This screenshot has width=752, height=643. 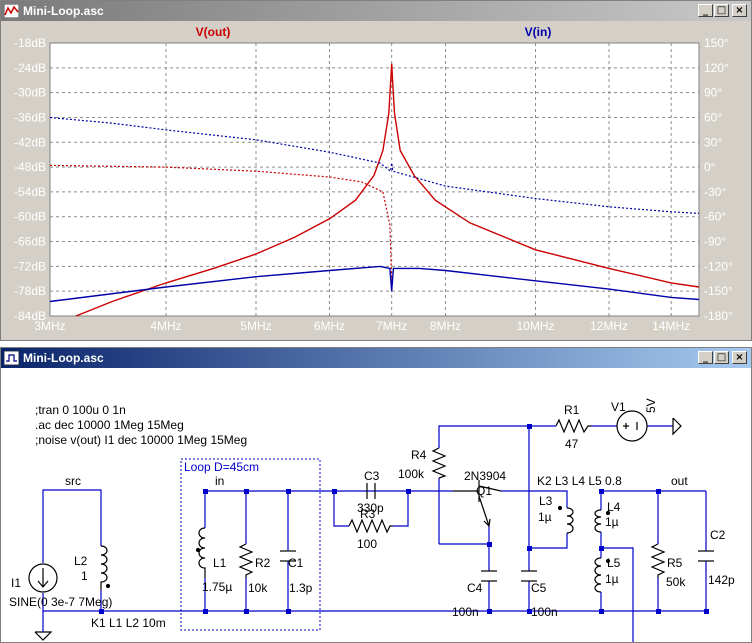 What do you see at coordinates (572, 444) in the screenshot?
I see `r1-value: 47` at bounding box center [572, 444].